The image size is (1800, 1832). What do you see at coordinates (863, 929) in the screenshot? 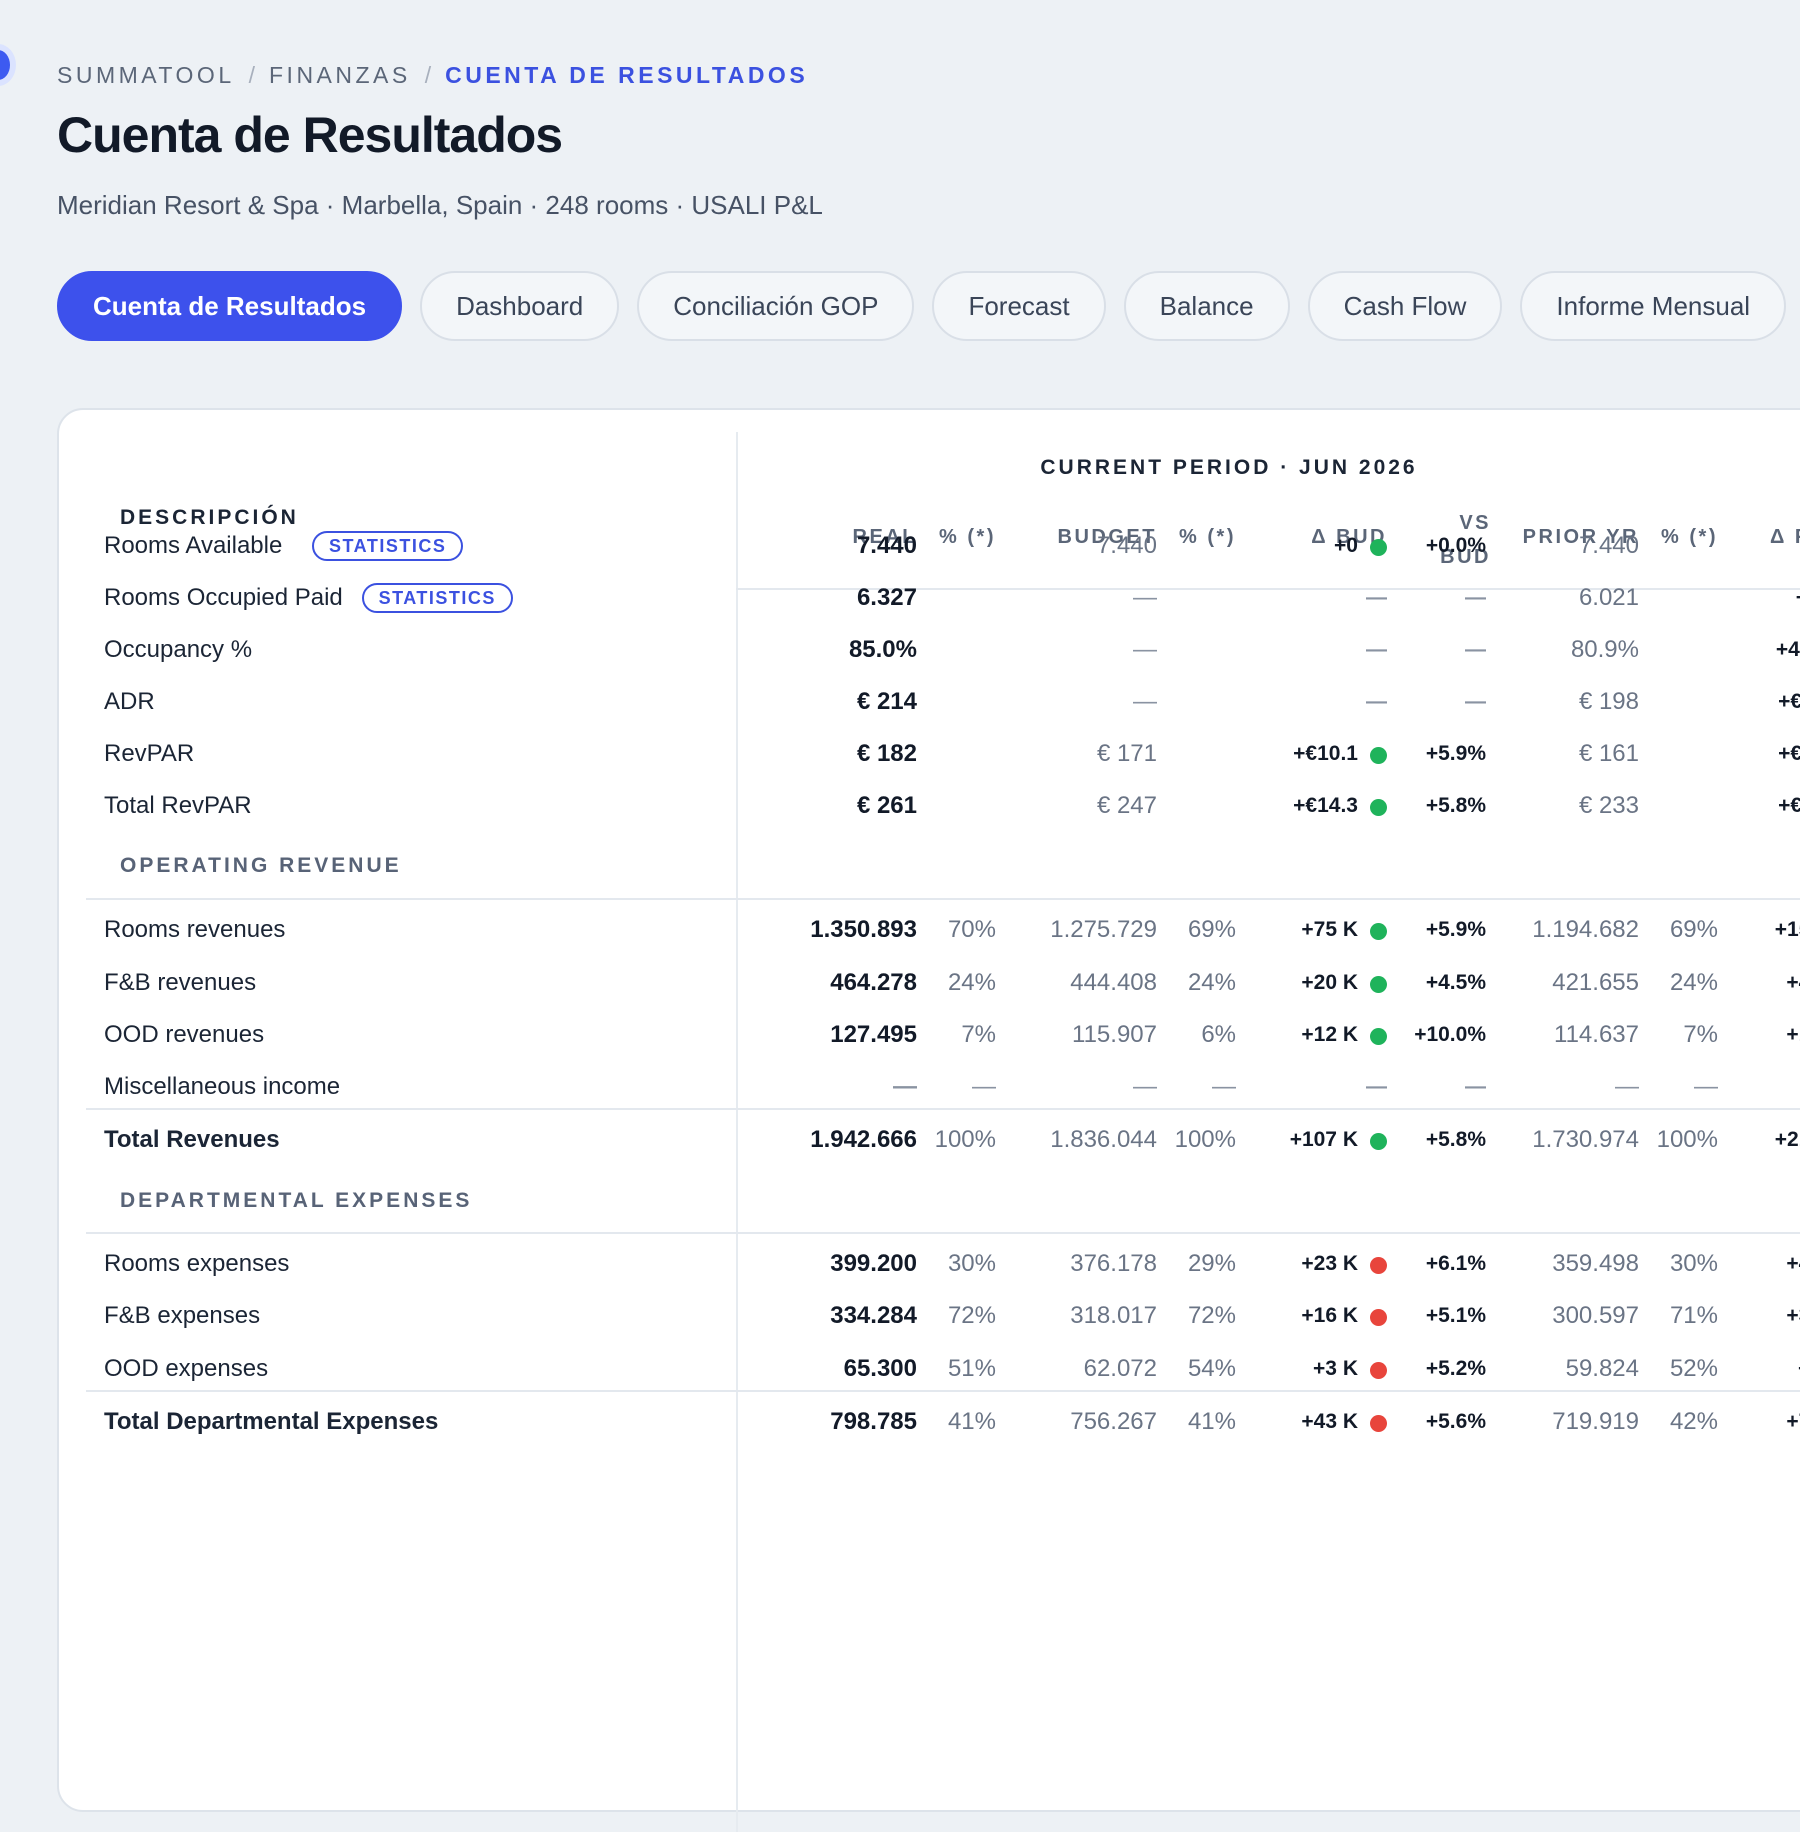
I see `cell-real: 1.350.893` at bounding box center [863, 929].